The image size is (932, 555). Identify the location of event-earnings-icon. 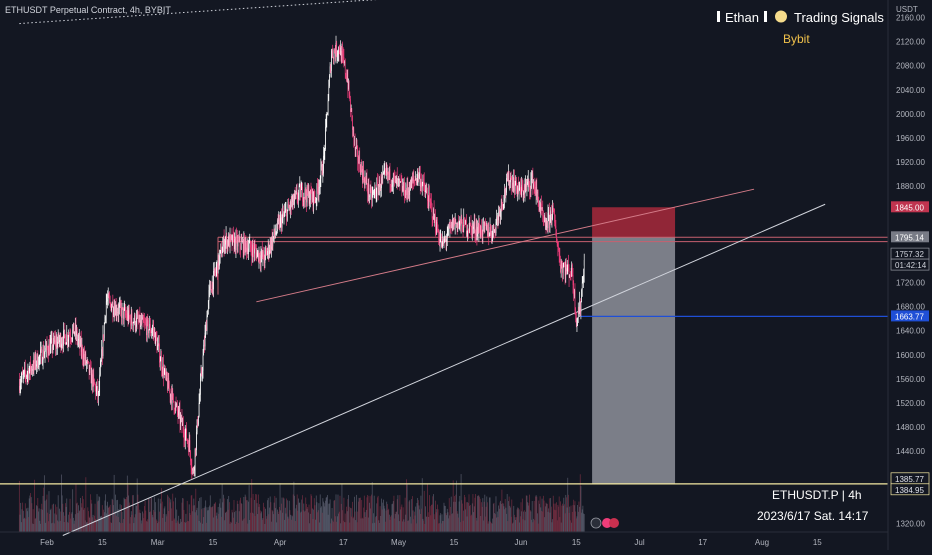
(607, 523).